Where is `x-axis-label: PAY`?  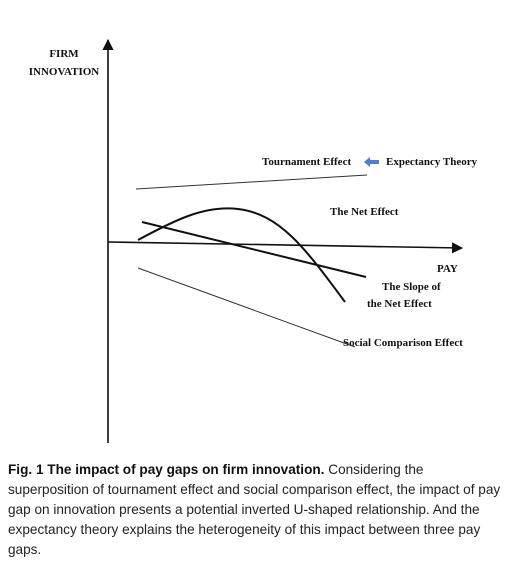 x-axis-label: PAY is located at coordinates (447, 269).